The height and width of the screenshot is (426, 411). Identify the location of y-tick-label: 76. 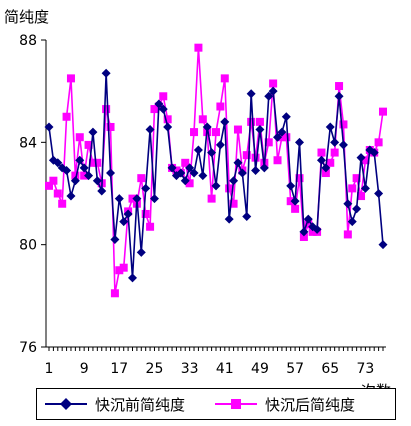
(28, 348).